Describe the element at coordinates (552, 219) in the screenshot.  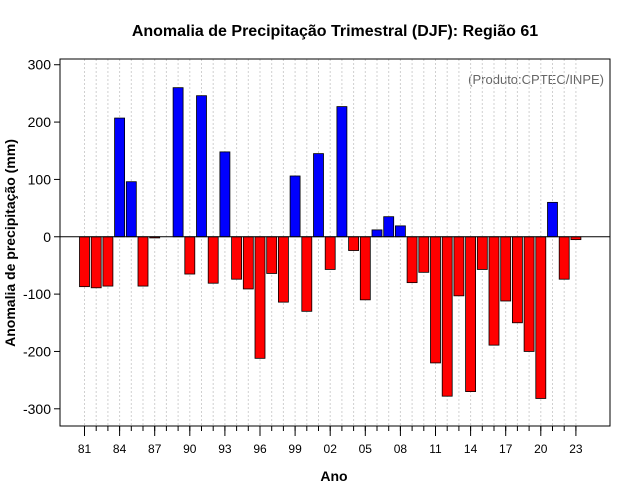
I see `bar-2021` at that location.